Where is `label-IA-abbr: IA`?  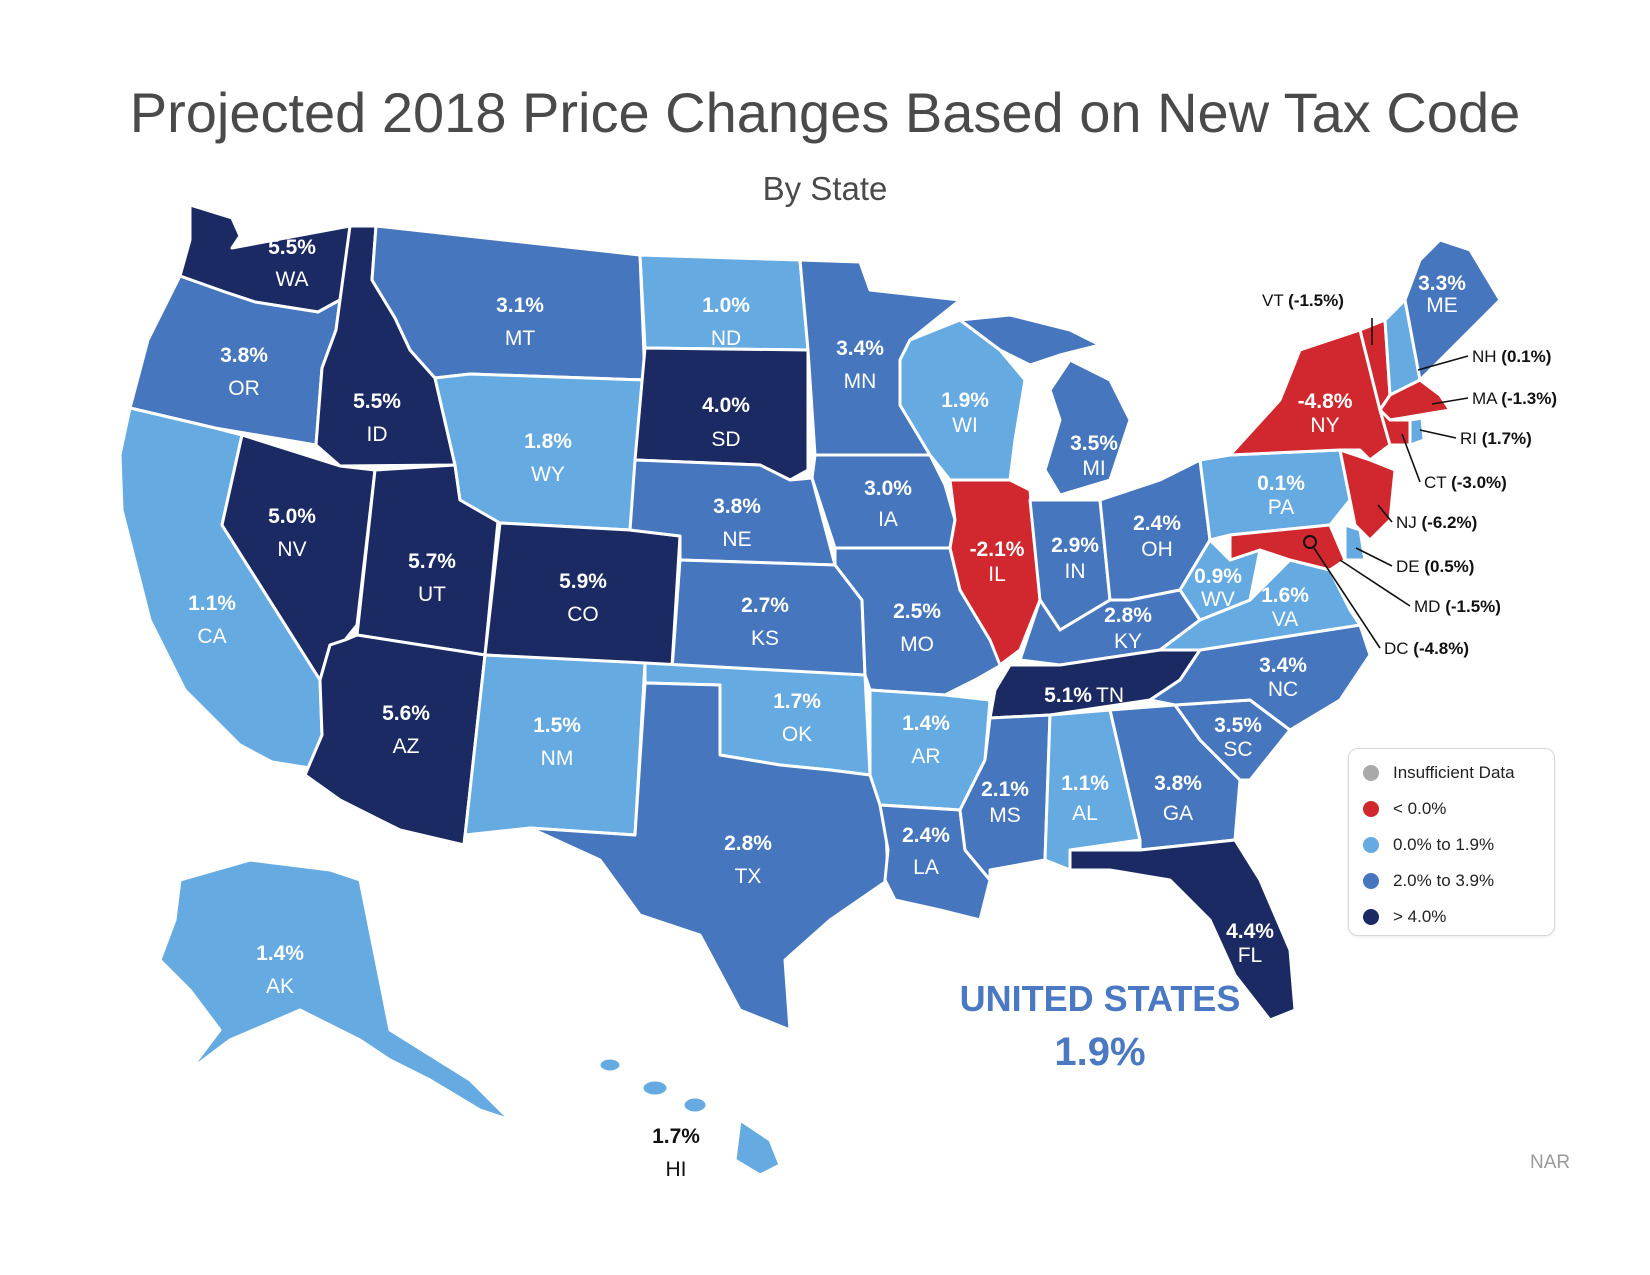 label-IA-abbr: IA is located at coordinates (888, 519).